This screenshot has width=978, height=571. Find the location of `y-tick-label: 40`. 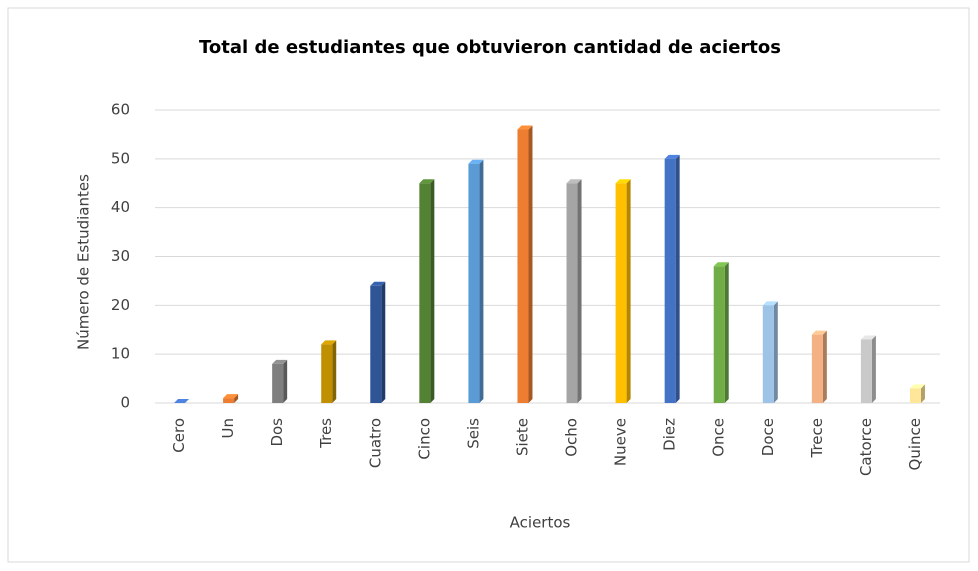

y-tick-label: 40 is located at coordinates (120, 207).